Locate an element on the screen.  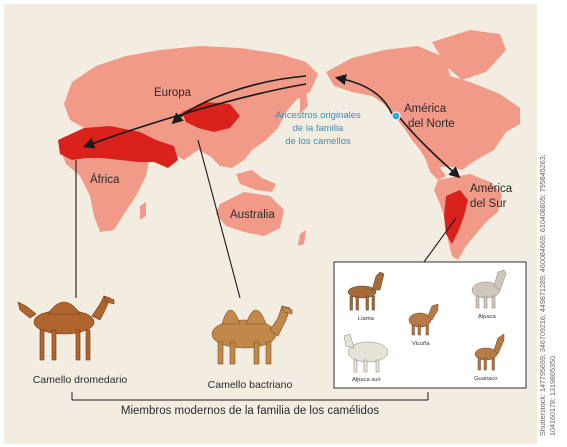
australia is located at coordinates (250, 214).